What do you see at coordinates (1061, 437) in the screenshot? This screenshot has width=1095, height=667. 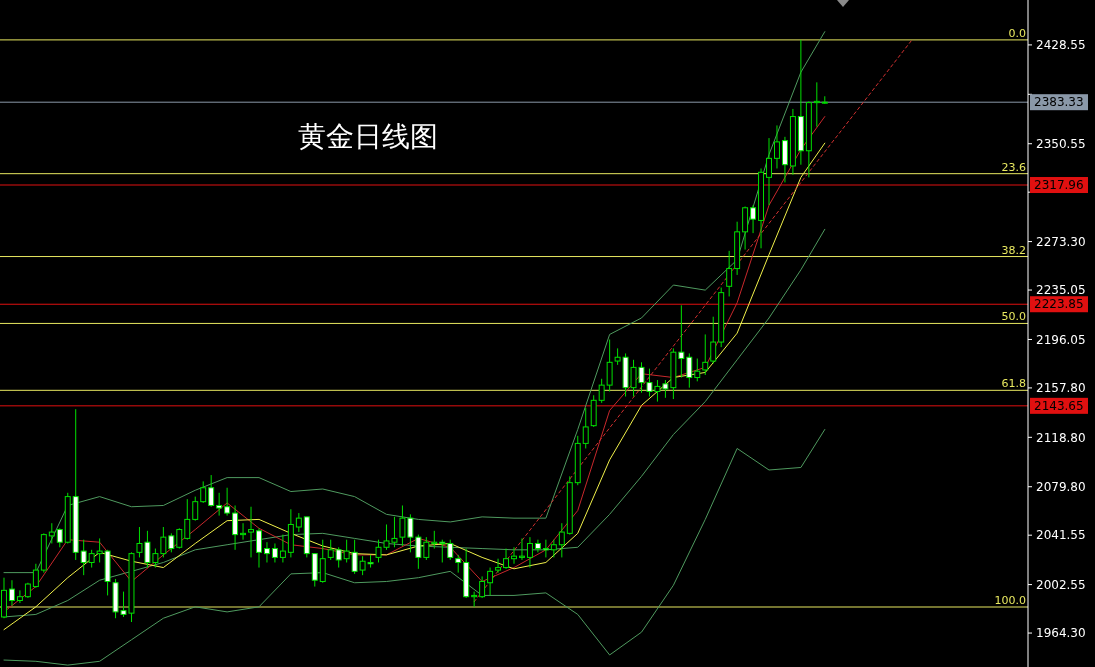 I see `y-tick-label: 2118.80` at bounding box center [1061, 437].